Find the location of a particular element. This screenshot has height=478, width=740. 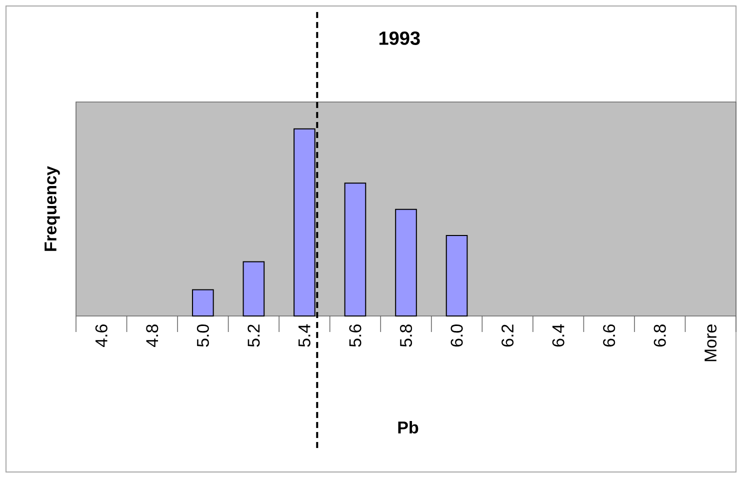

x-tick-label: More is located at coordinates (710, 343).